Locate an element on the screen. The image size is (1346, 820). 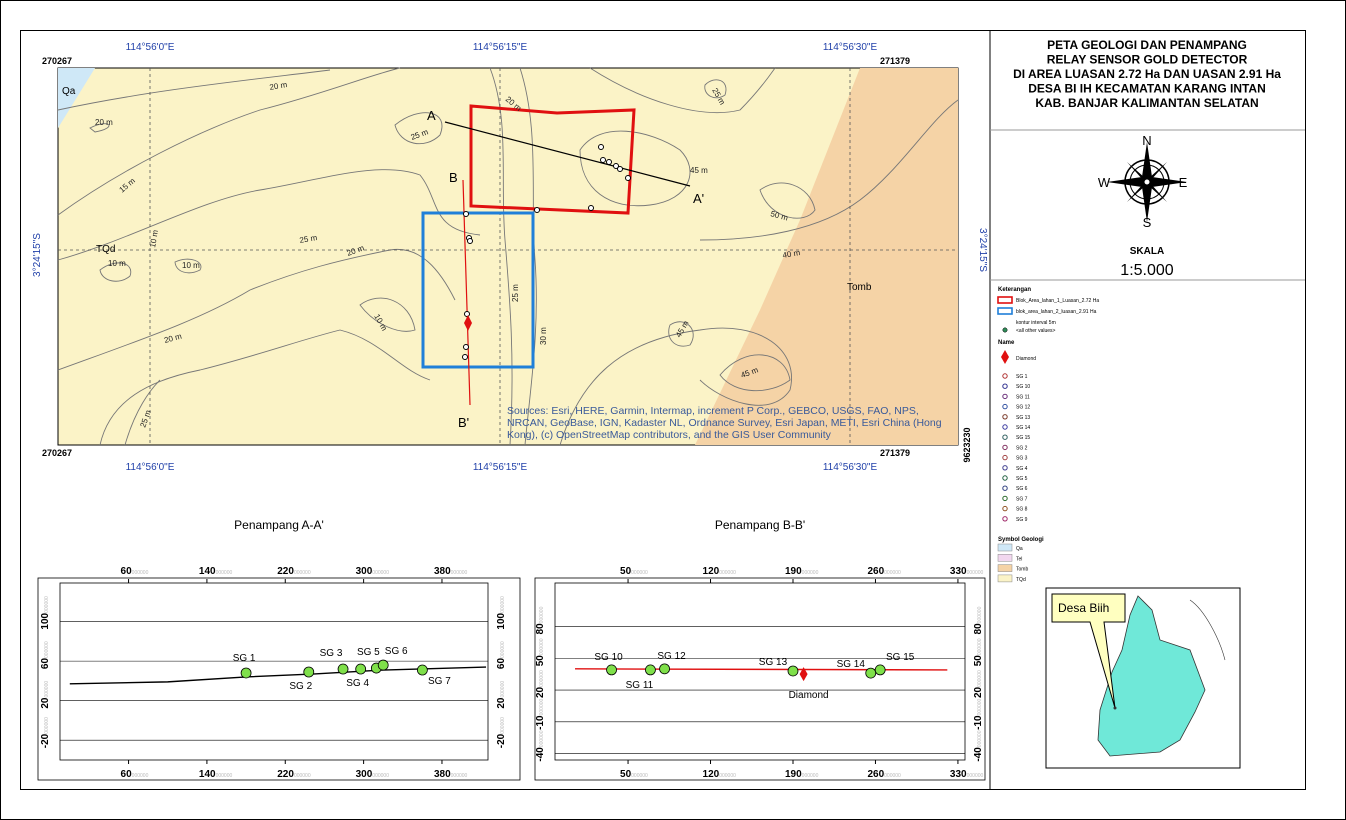
contour-label: 45 m is located at coordinates (699, 170).